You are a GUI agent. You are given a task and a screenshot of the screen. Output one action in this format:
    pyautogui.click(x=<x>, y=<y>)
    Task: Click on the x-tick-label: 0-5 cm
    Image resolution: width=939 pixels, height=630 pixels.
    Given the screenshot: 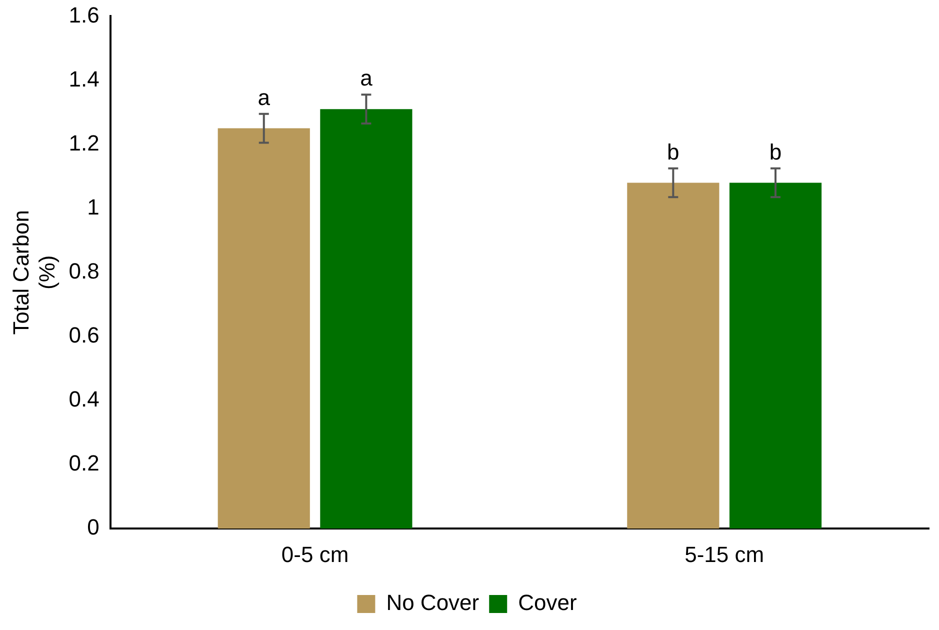 What is the action you would take?
    pyautogui.click(x=315, y=554)
    